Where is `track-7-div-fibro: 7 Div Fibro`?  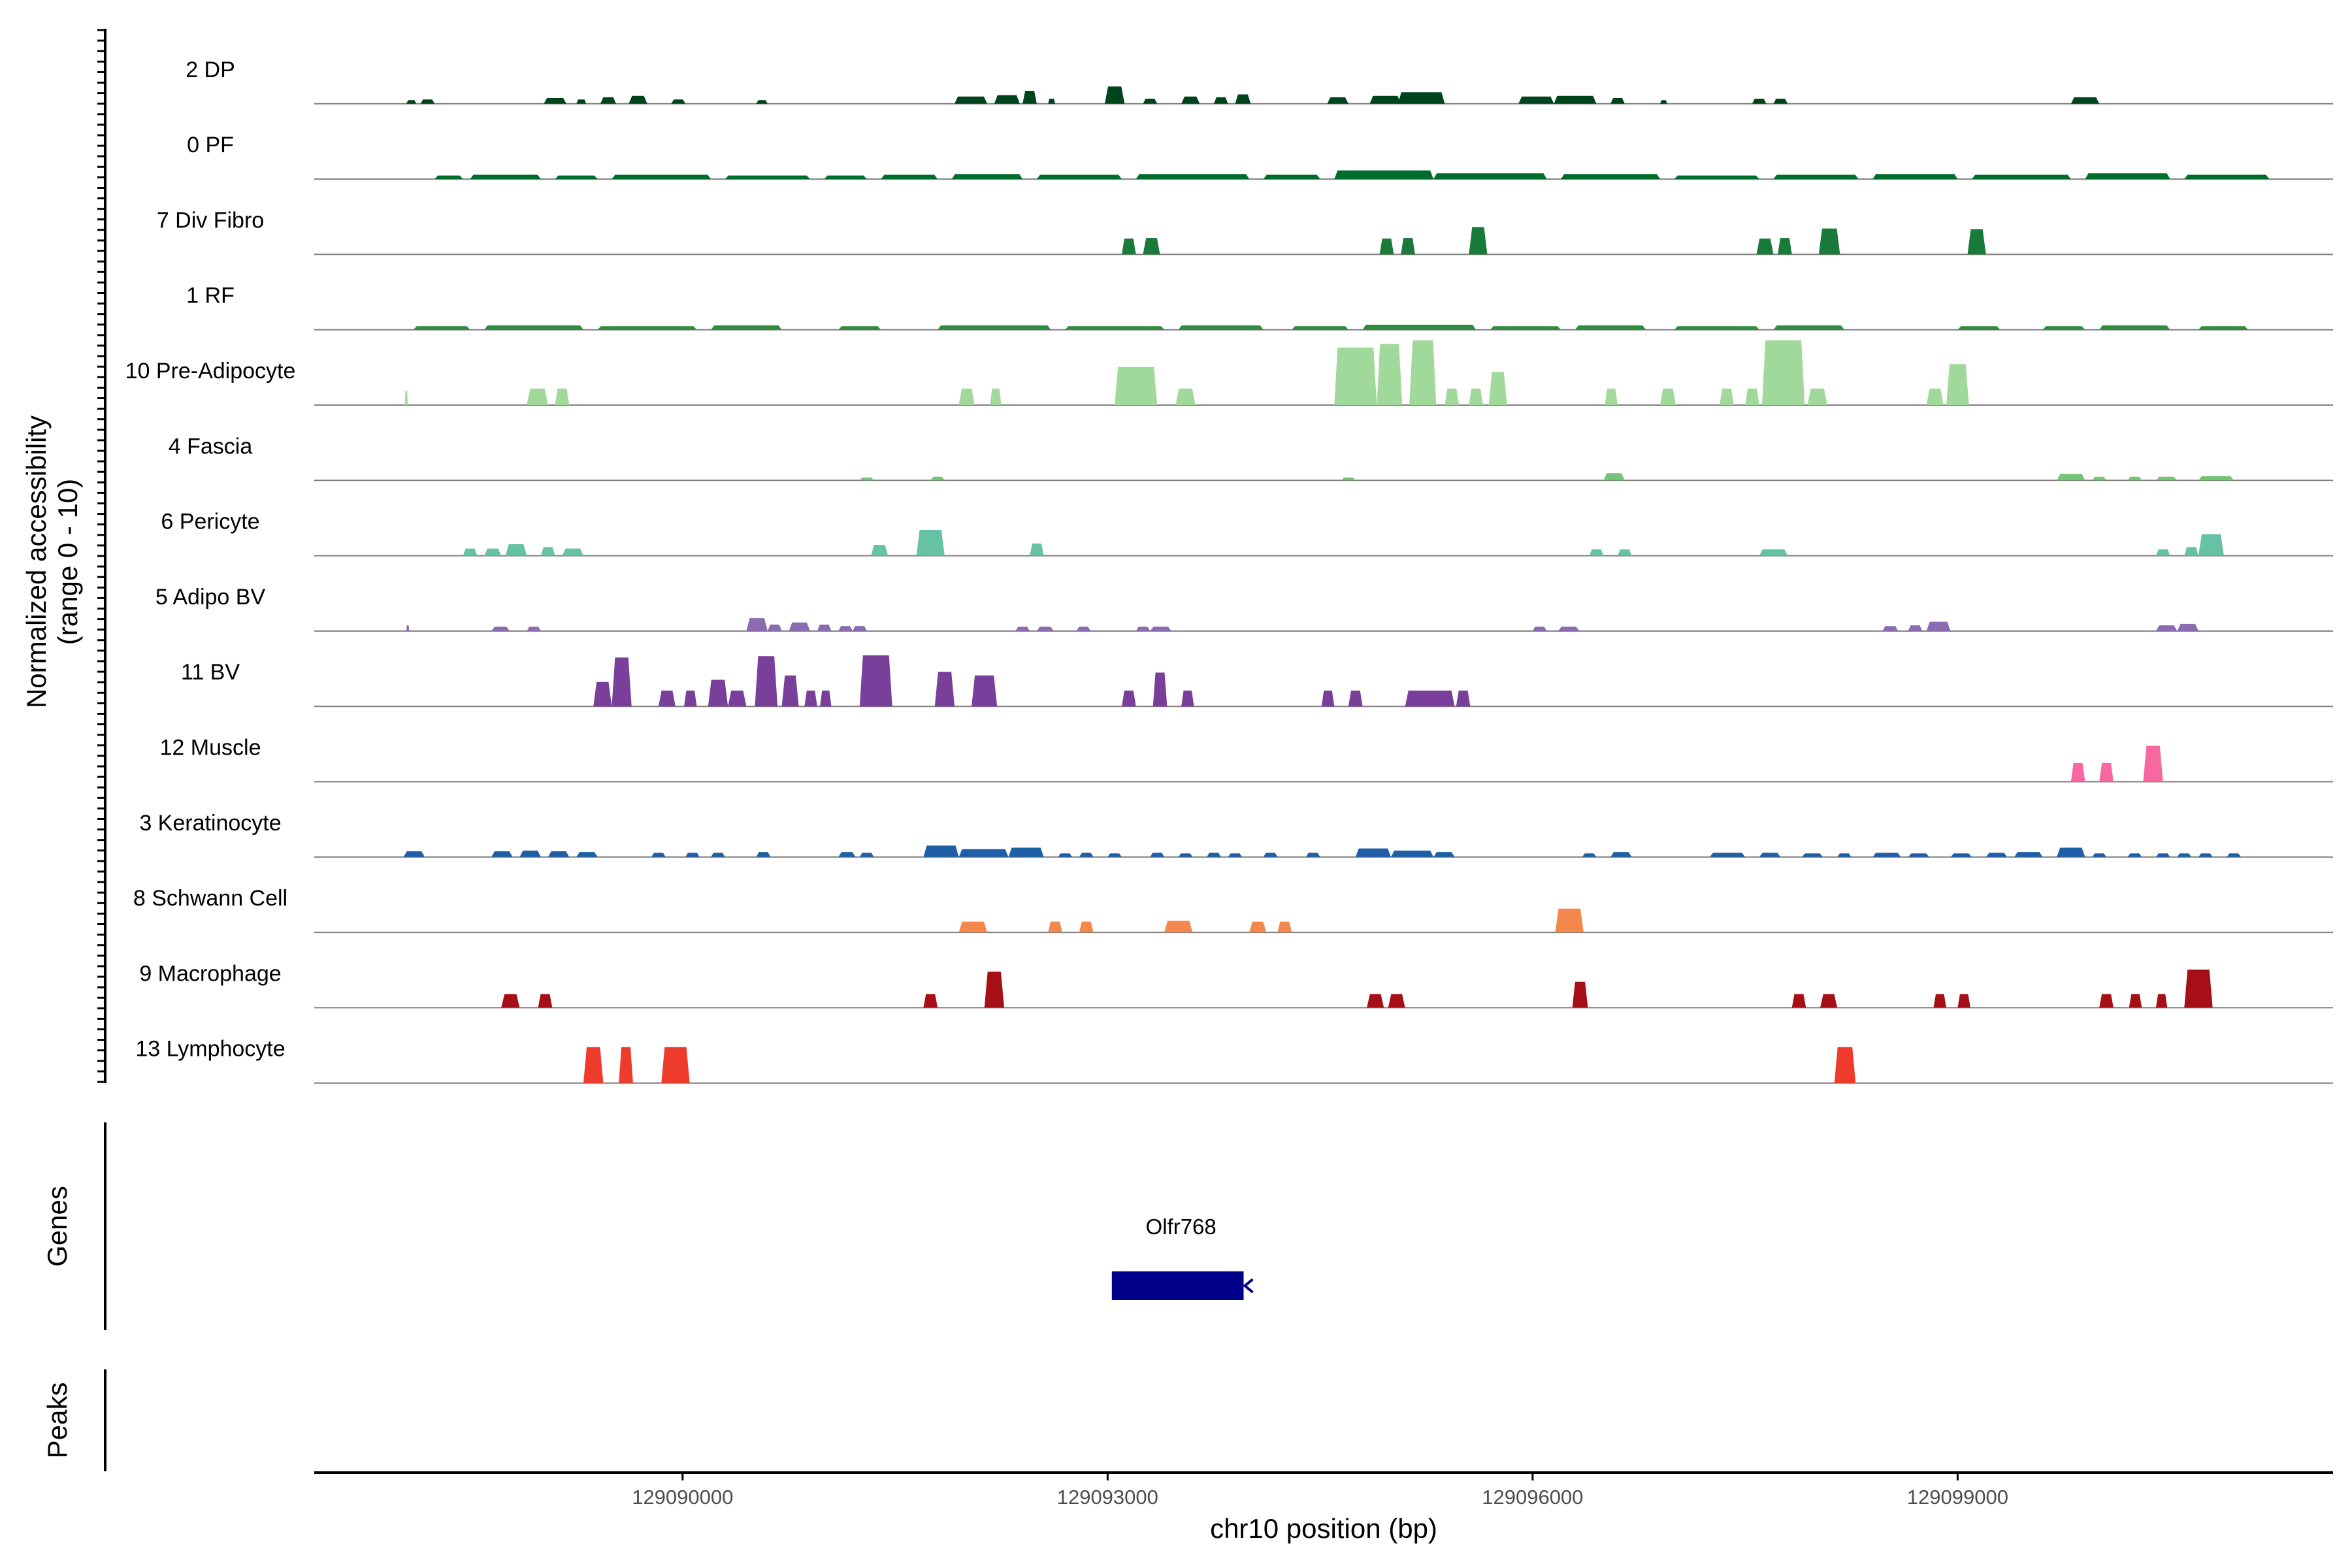 track-7-div-fibro: 7 Div Fibro is located at coordinates (1245, 231).